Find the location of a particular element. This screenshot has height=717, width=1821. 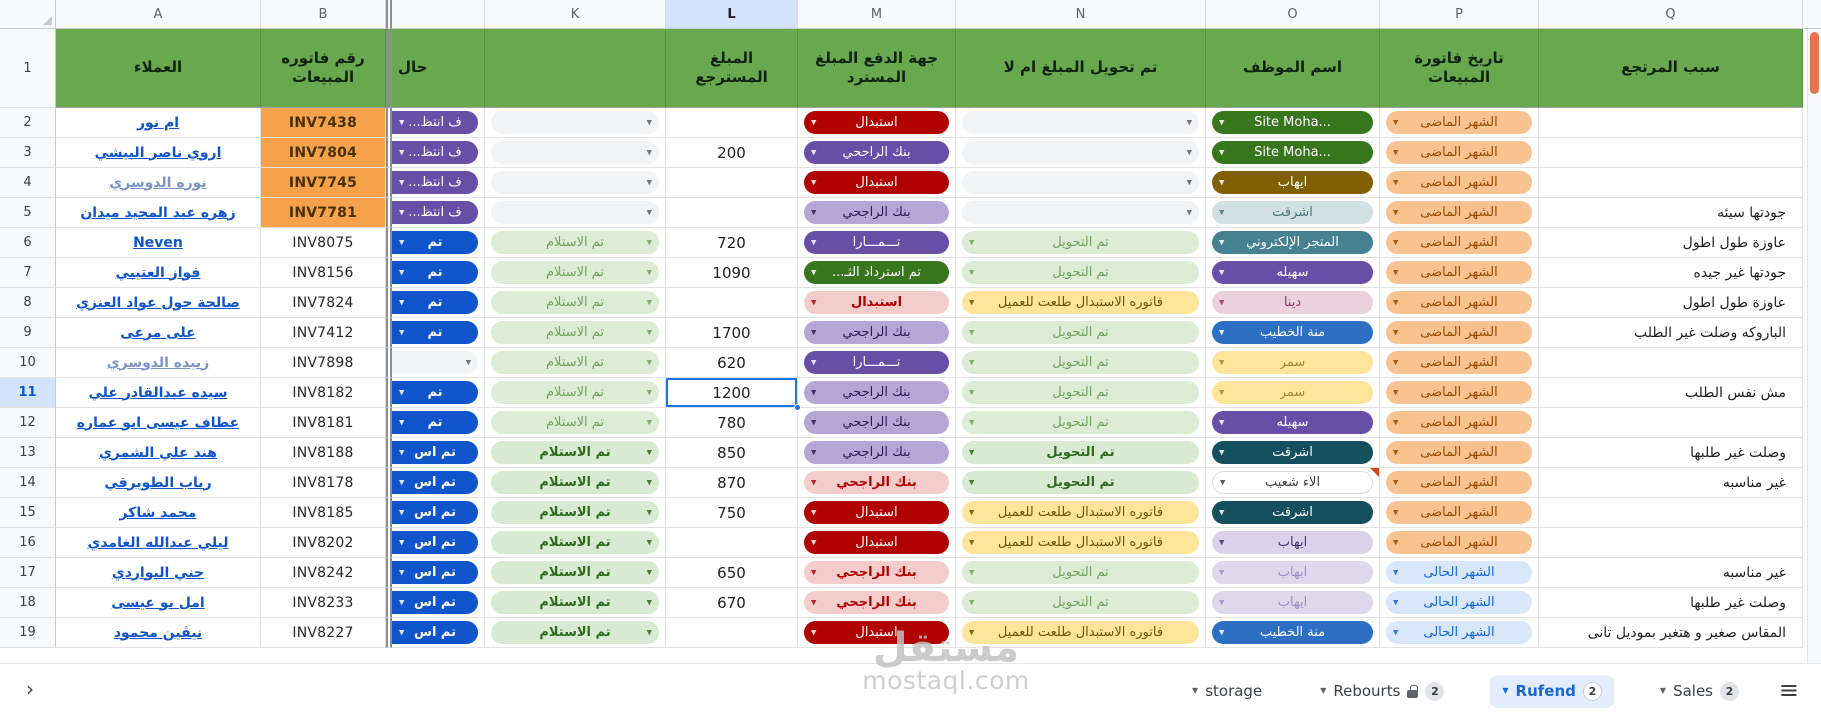

customer-link: رباب الطويرقي is located at coordinates (158, 482).